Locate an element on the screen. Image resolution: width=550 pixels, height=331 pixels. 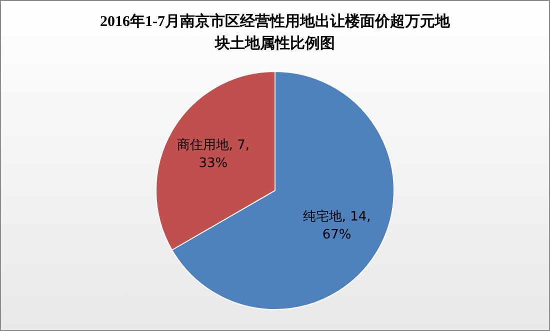
chart-title: 2016年1-7月南京市区经营性用地出让楼面价超万元地块土地属性比例图 is located at coordinates (275, 33).